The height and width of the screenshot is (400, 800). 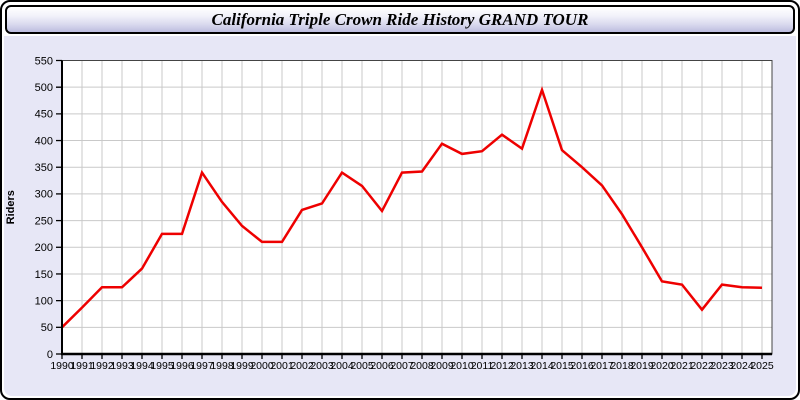 I want to click on x-tick-label: 2011, so click(x=482, y=366).